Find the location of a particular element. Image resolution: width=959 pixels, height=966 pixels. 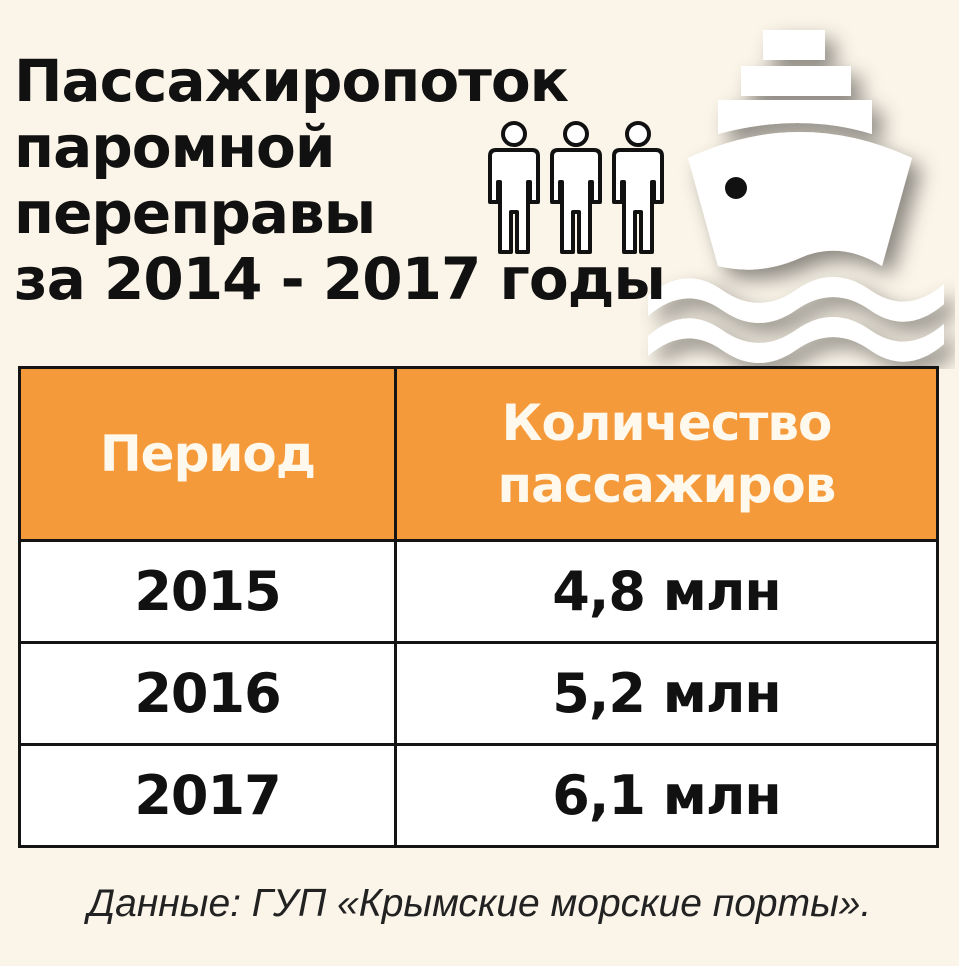

passengers-cell: 6,1 млн is located at coordinates (666, 795).